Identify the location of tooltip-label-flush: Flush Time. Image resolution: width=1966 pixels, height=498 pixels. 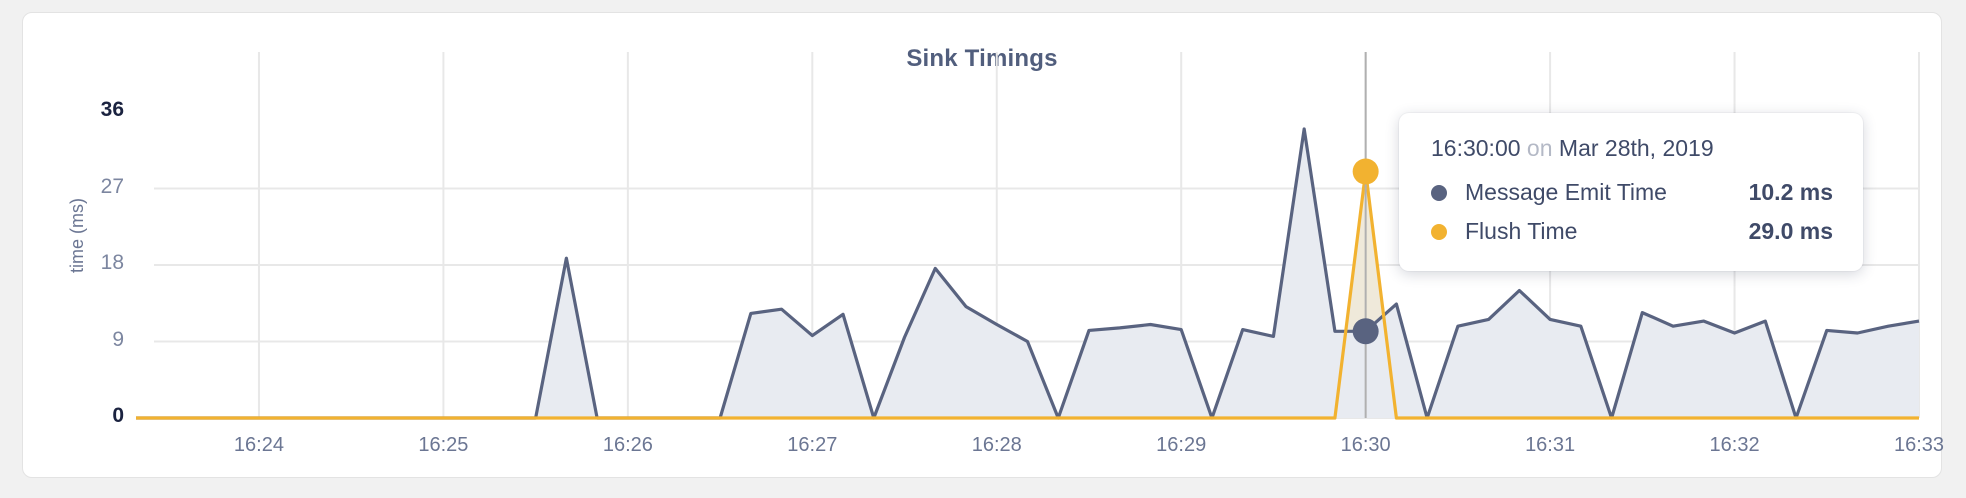
(1521, 231).